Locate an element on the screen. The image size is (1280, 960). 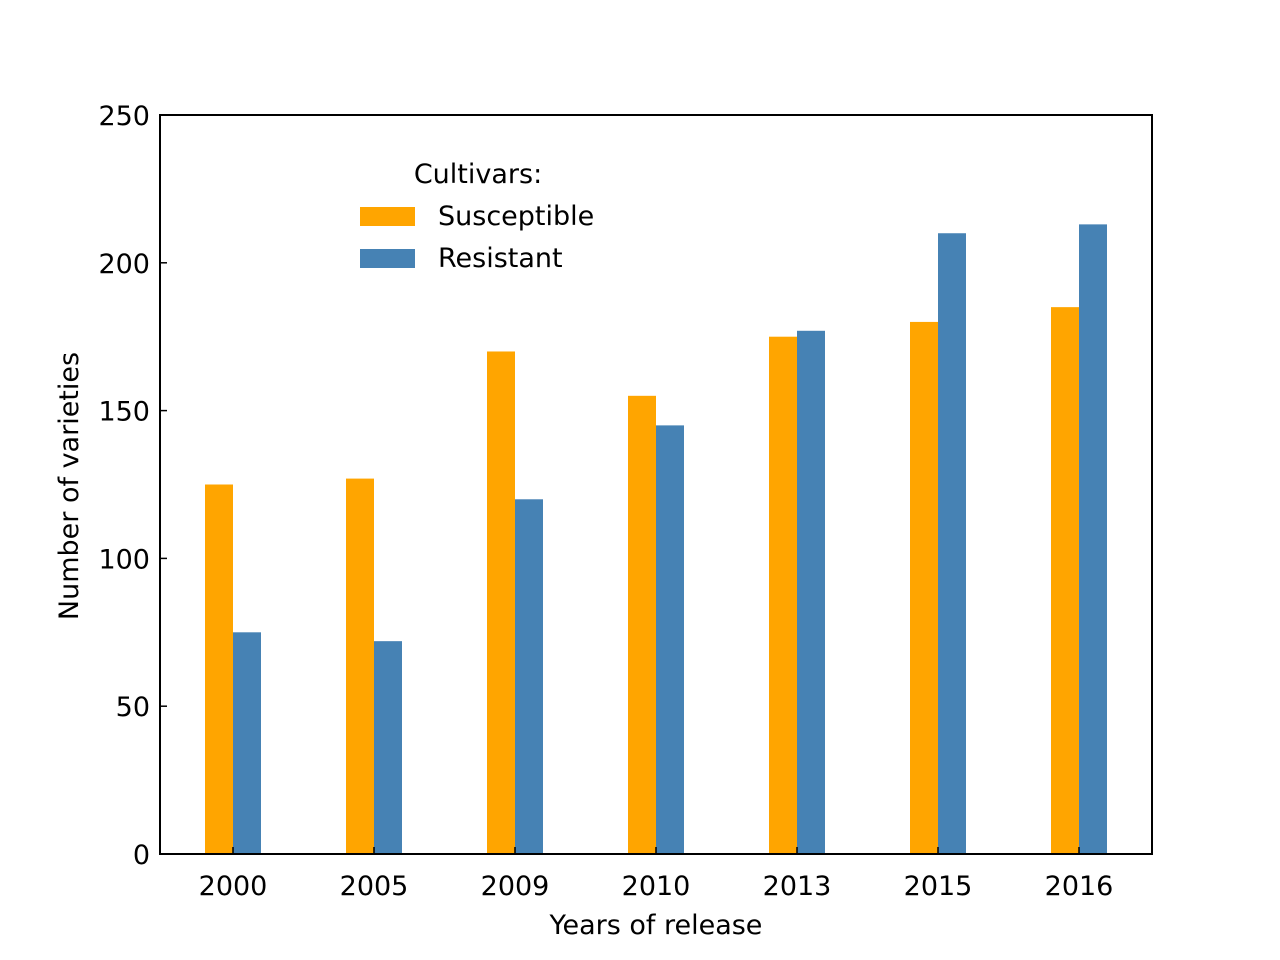
legend-label-susceptible: Susceptible is located at coordinates (516, 216).